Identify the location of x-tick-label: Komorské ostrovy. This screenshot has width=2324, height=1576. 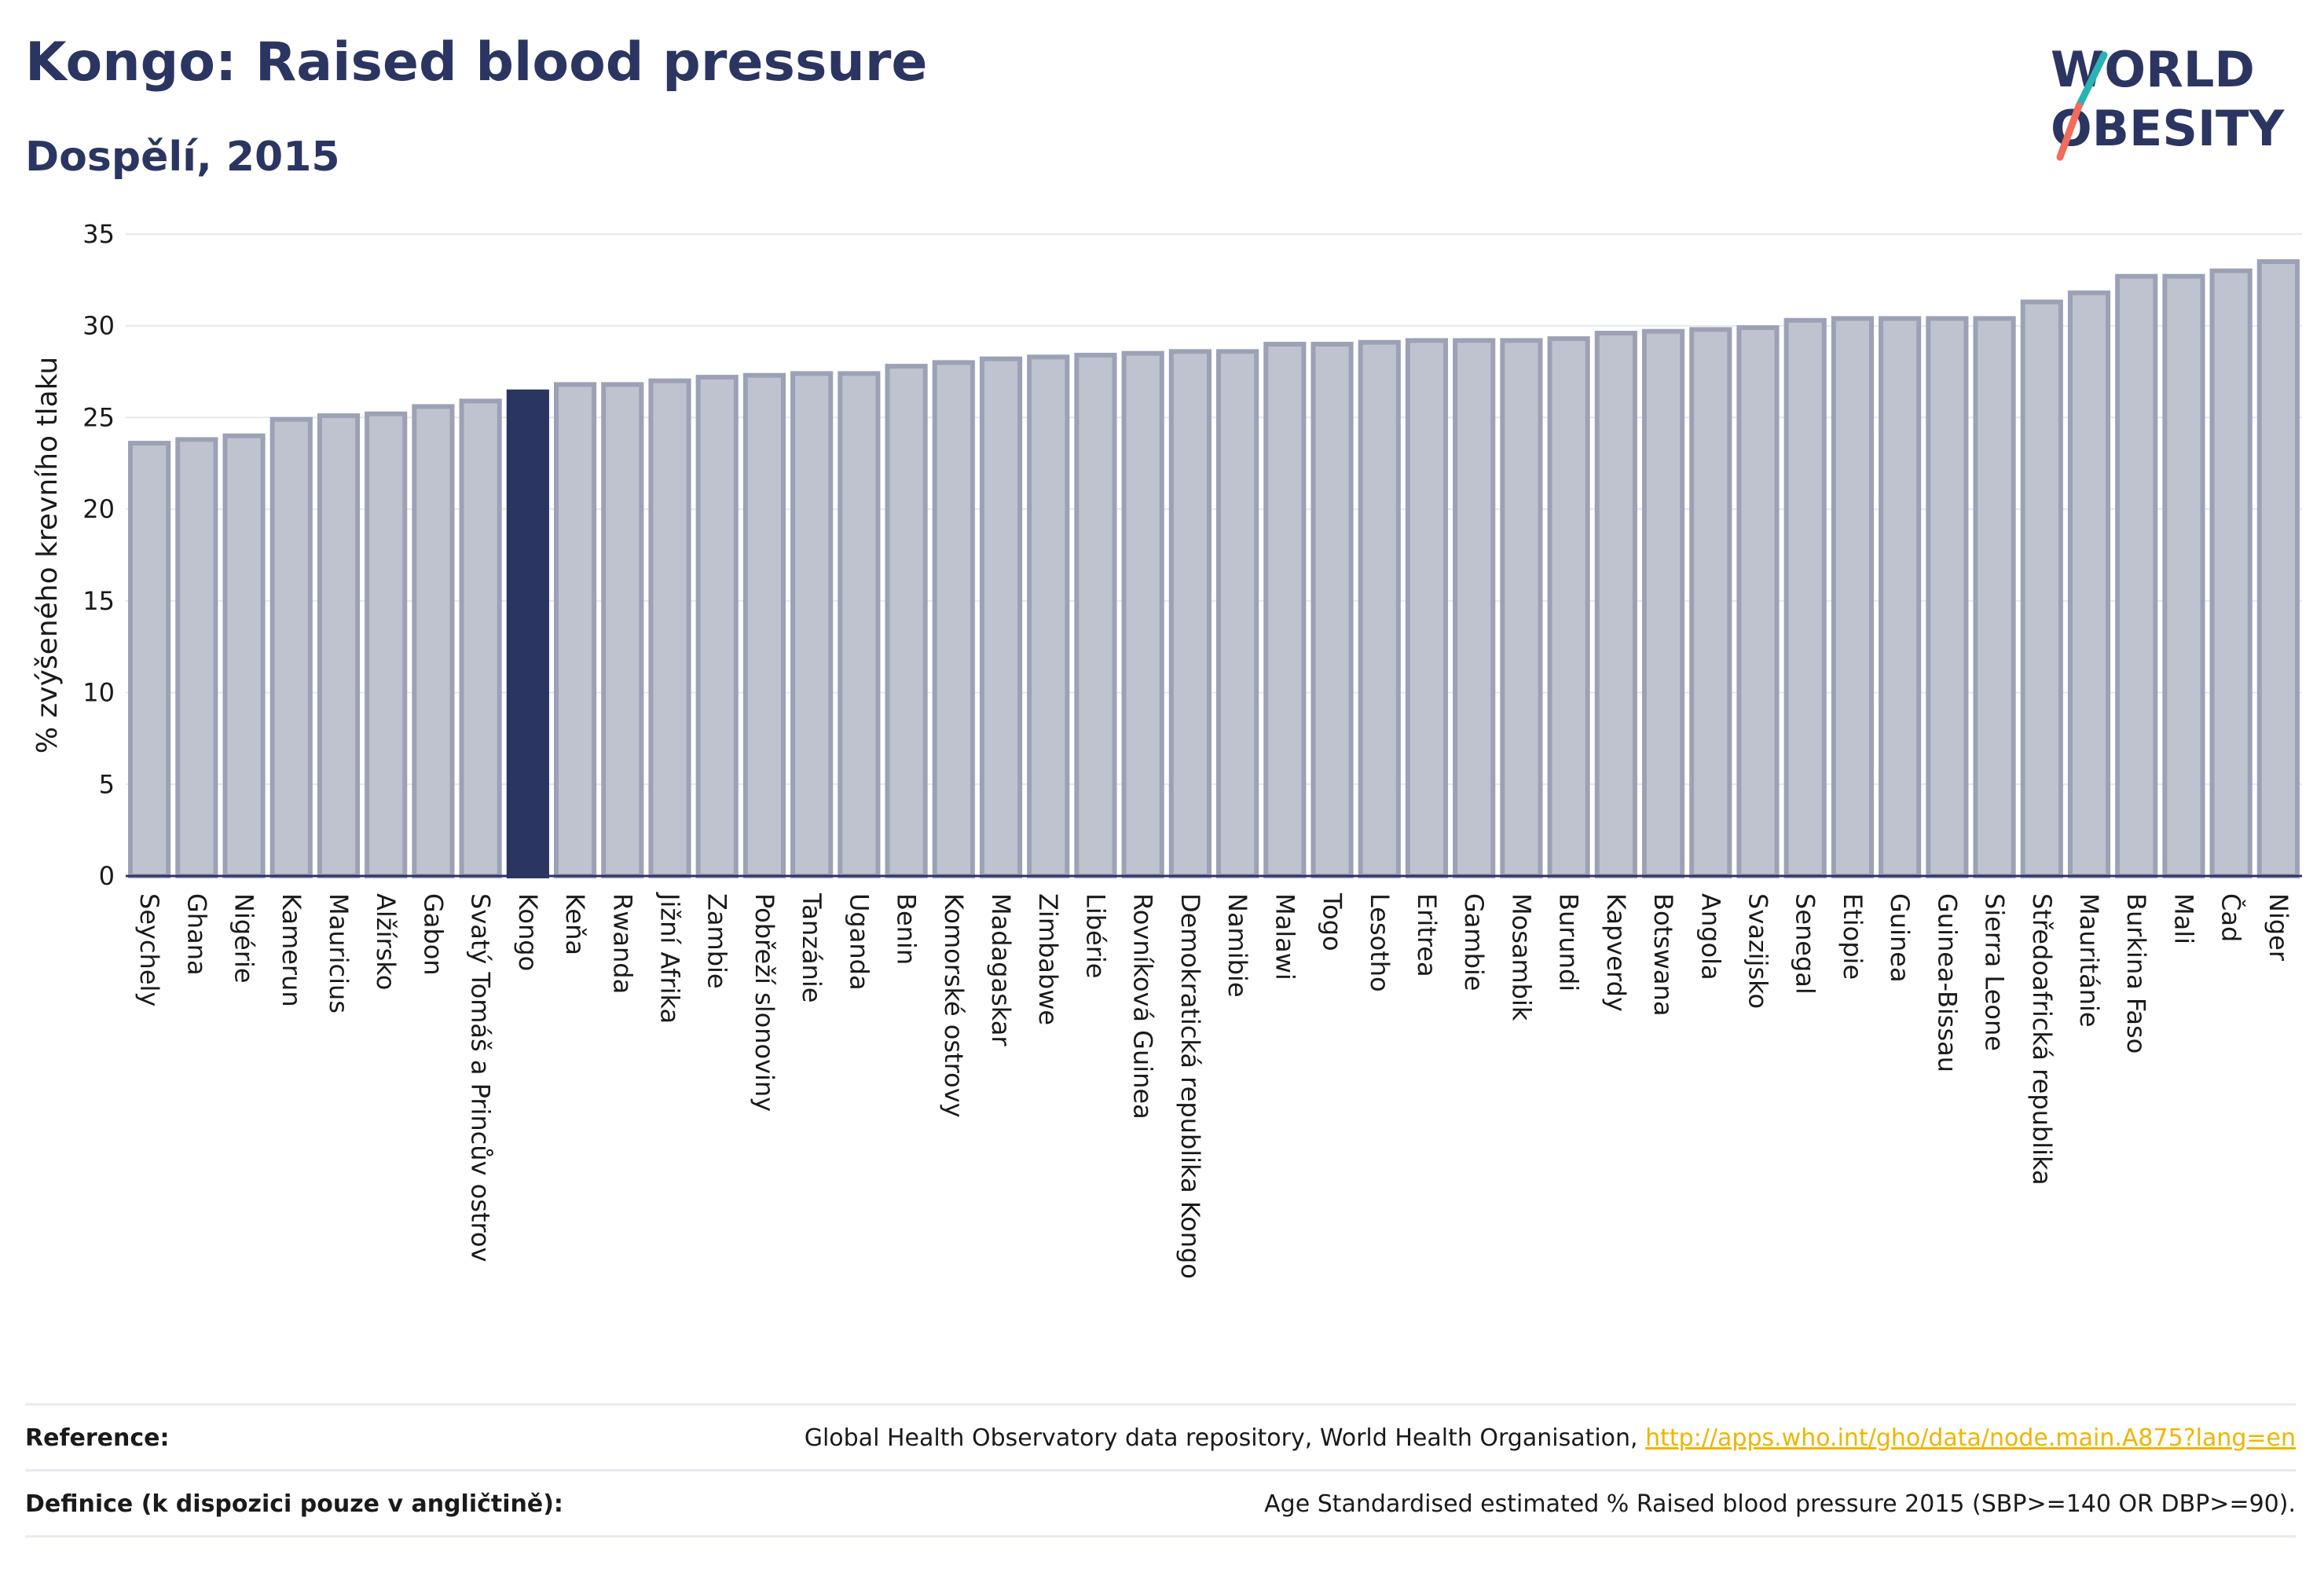
(954, 1005).